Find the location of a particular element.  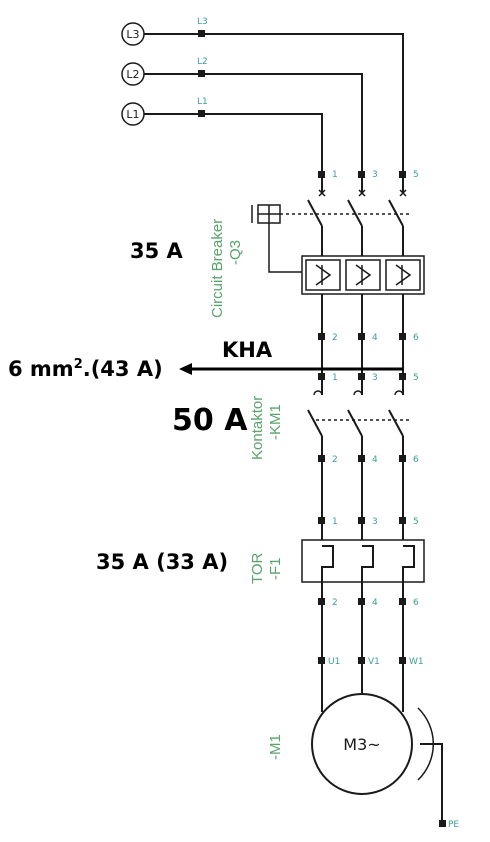

phase-source-l1: L1 is located at coordinates (133, 114).